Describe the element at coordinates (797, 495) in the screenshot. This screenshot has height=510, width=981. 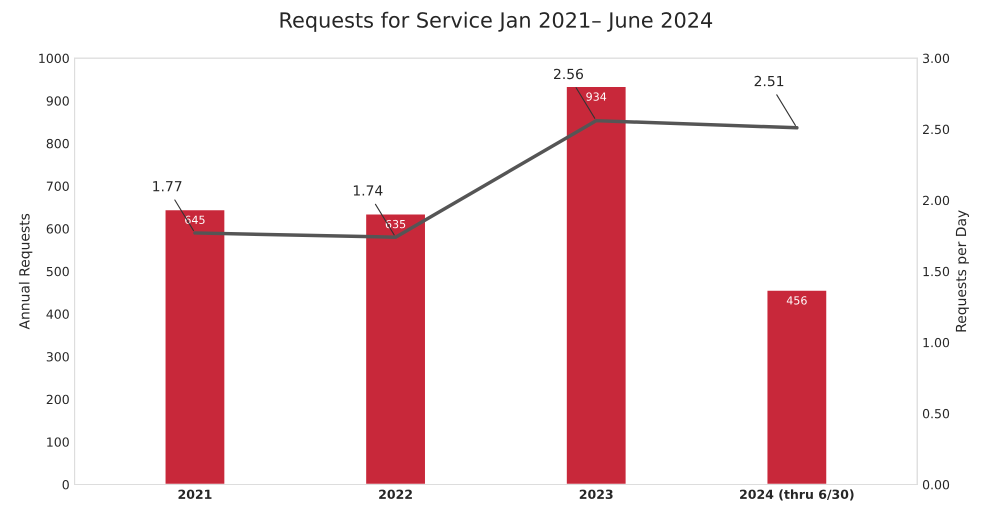
I see `x-tick-label: 2024 (thru 6/30)` at that location.